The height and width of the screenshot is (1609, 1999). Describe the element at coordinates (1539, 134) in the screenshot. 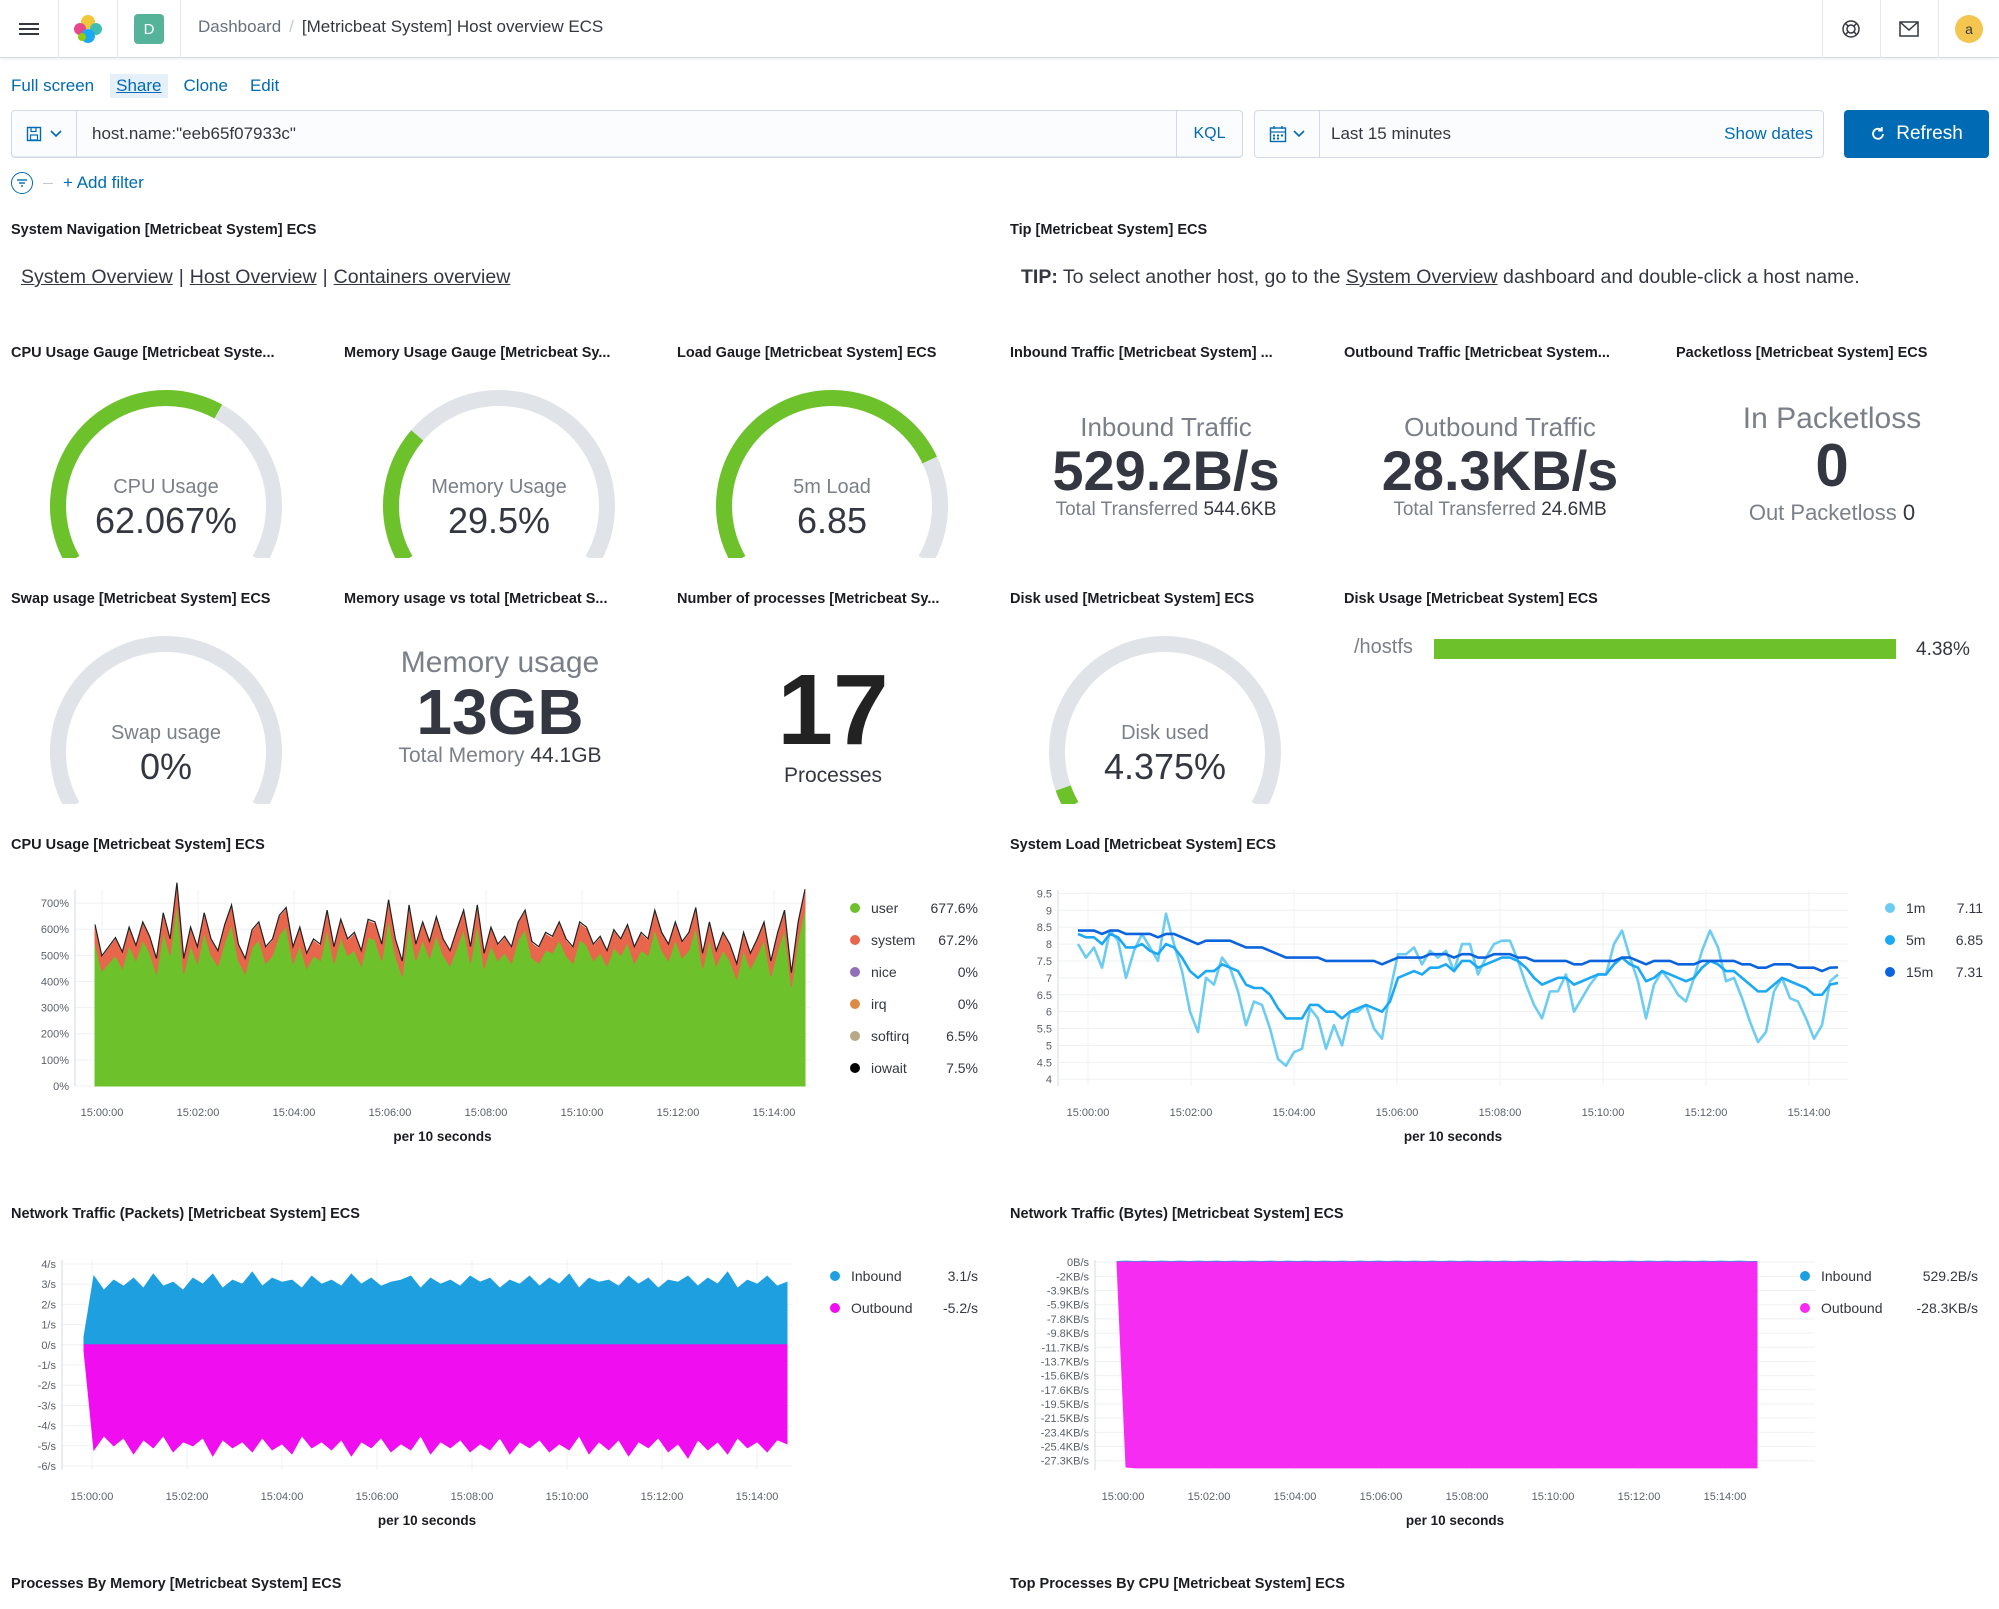

I see `date-picker: Last 15 minutes Show dates` at that location.